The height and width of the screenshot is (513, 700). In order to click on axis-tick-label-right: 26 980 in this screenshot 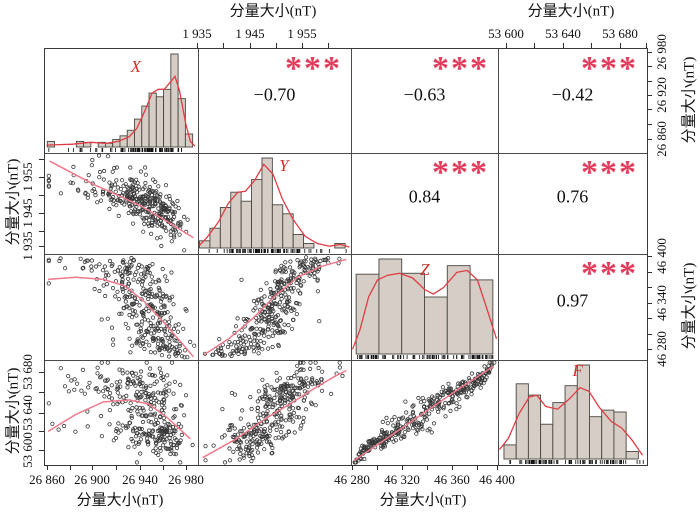, I will do `click(661, 52)`.